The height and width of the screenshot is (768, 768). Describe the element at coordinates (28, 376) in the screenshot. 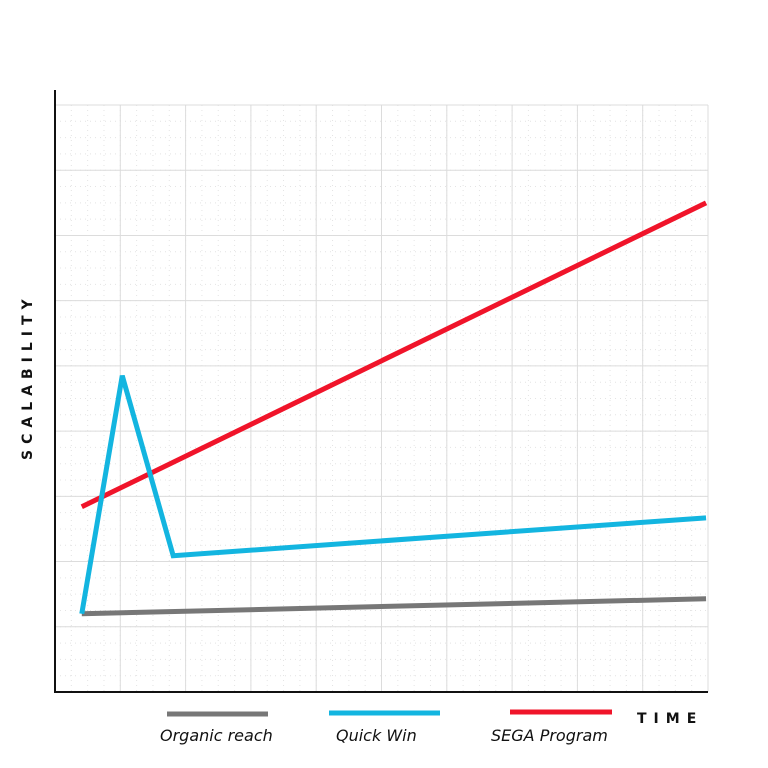

I see `y-axis-label: SCALABILITY` at that location.